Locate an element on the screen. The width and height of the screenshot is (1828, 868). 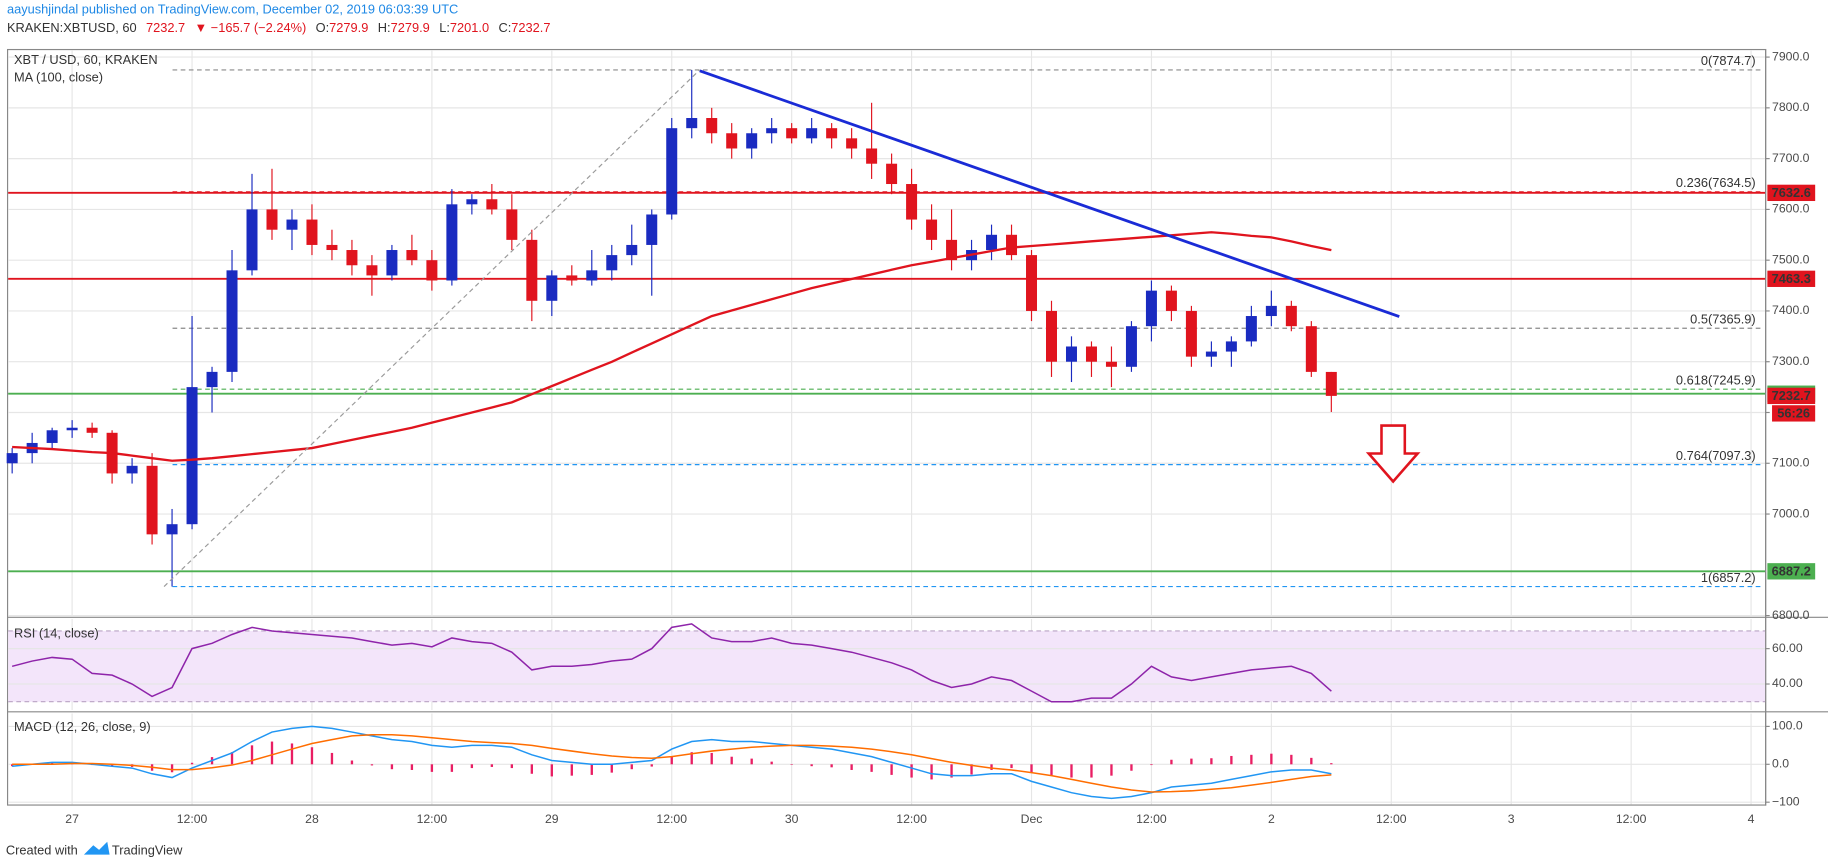
rsi-line is located at coordinates (671, 663).